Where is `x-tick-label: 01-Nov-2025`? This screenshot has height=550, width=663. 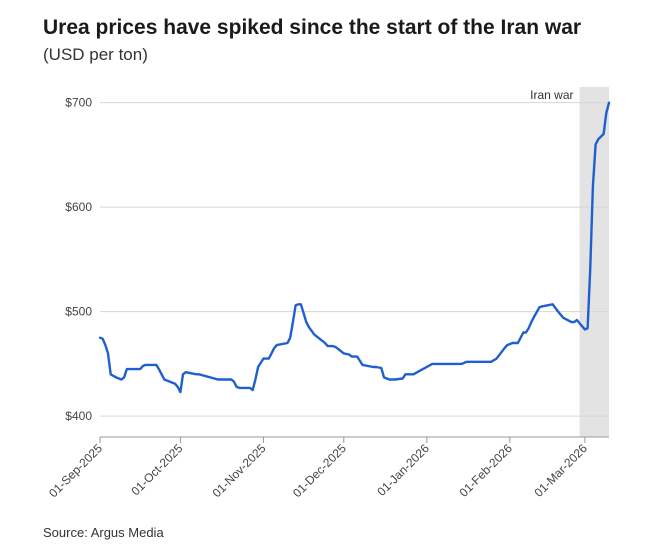 x-tick-label: 01-Nov-2025 is located at coordinates (239, 470).